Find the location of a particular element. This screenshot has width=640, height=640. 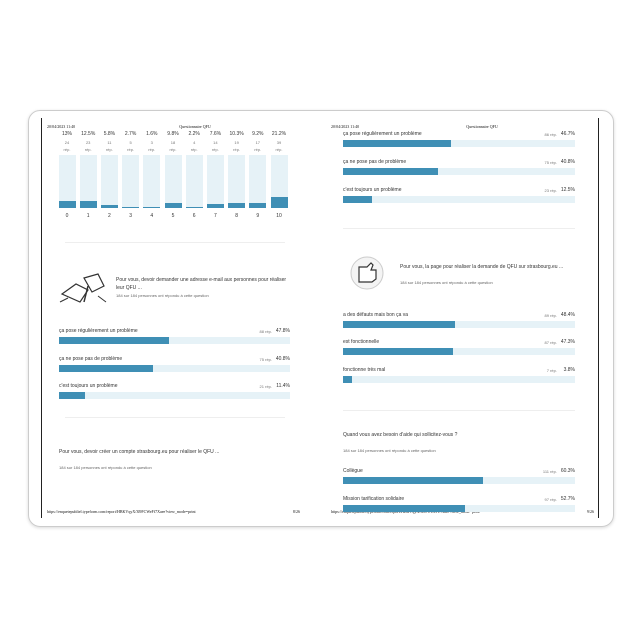

count-label: 4 is located at coordinates (194, 142).